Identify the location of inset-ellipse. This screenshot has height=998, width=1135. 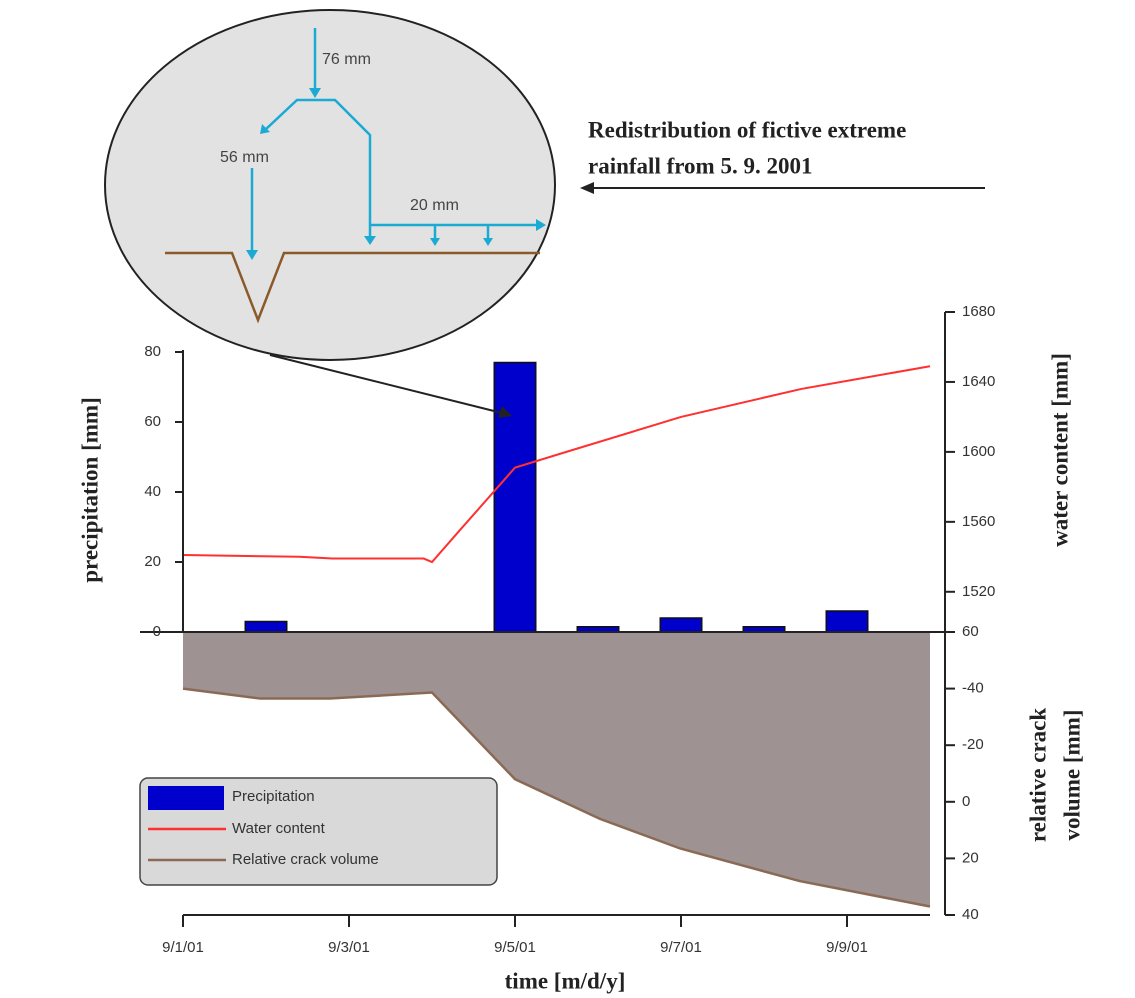
(330, 185).